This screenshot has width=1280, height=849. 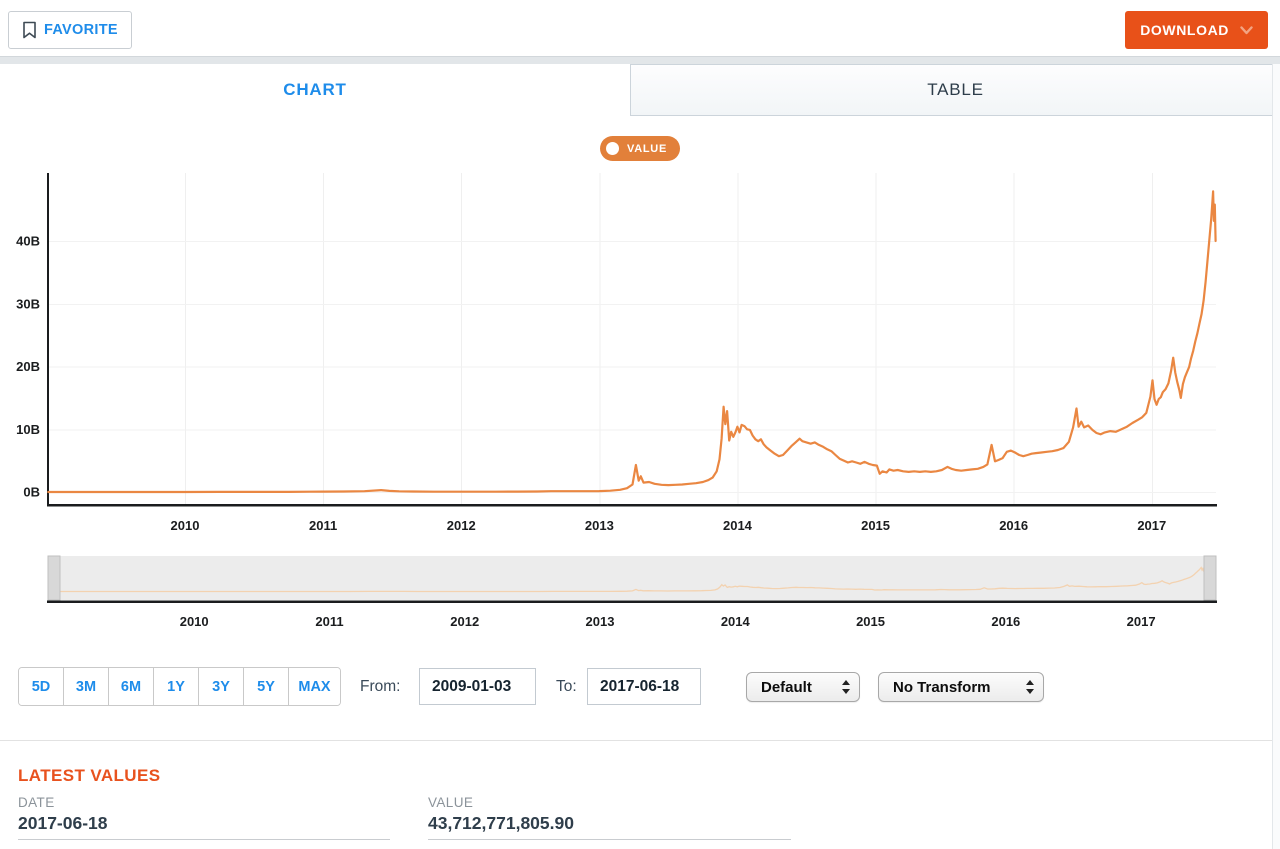 What do you see at coordinates (41, 686) in the screenshot?
I see `range-button-5d: 5D` at bounding box center [41, 686].